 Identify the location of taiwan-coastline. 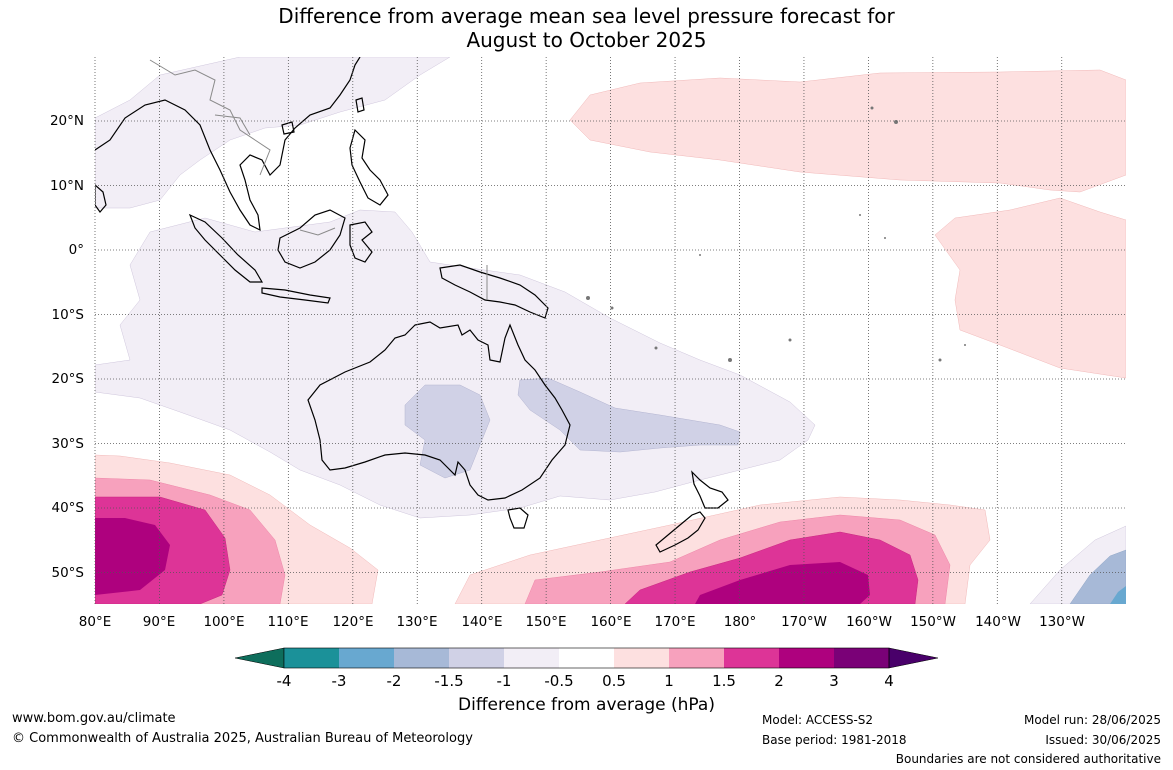
(360, 105).